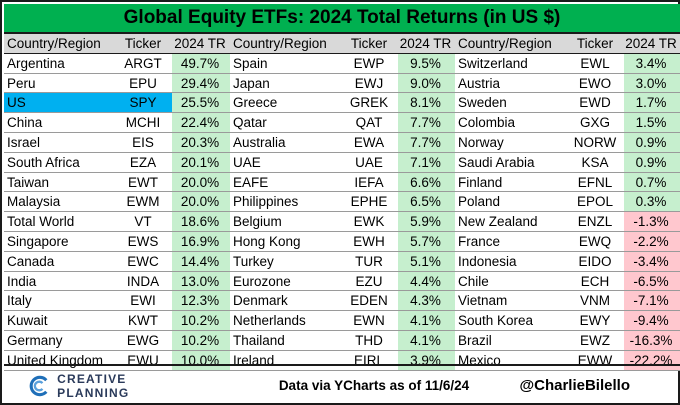 Image resolution: width=680 pixels, height=405 pixels. What do you see at coordinates (510, 163) in the screenshot?
I see `row-region: Saudi Arabia` at bounding box center [510, 163].